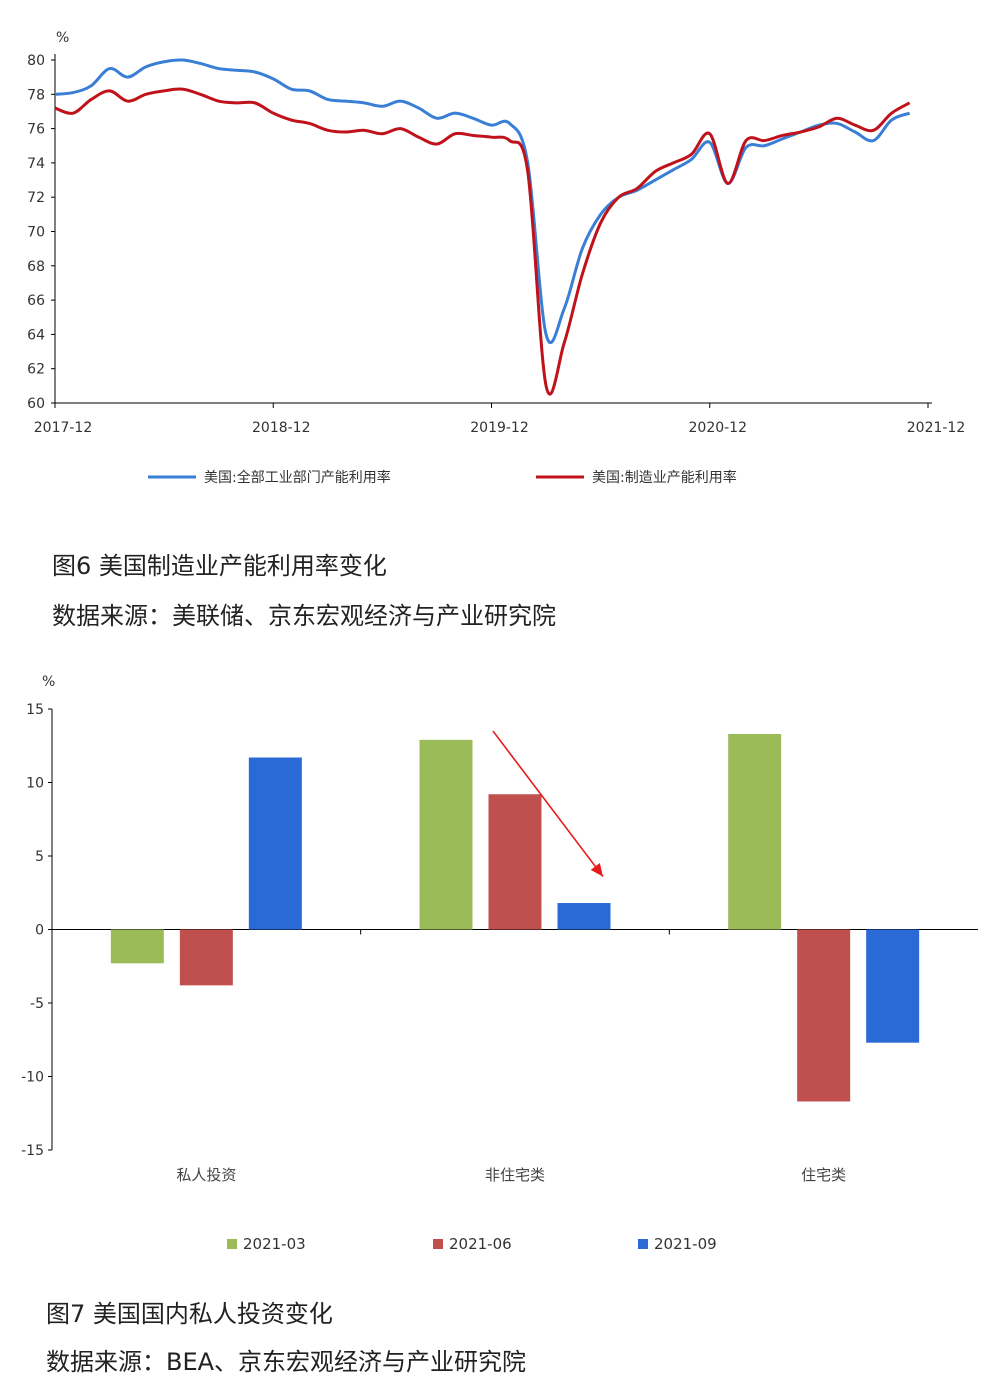 Image resolution: width=990 pixels, height=1377 pixels. I want to click on legend-label: 2021-09, so click(685, 1244).